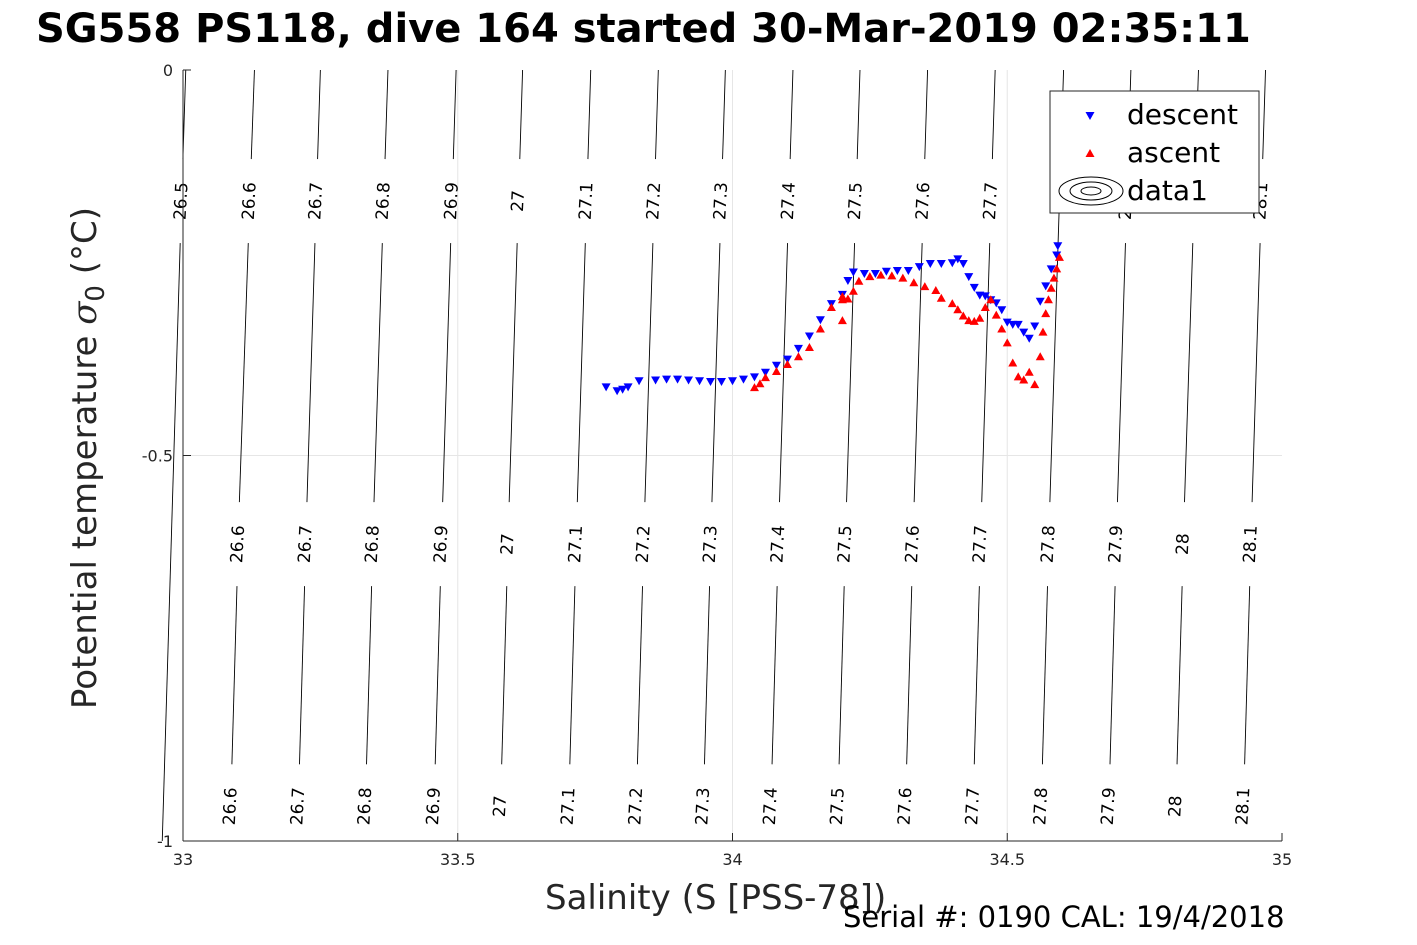 Image resolution: width=1417 pixels, height=945 pixels. What do you see at coordinates (165, 841) in the screenshot?
I see `y-tick-label: -1` at bounding box center [165, 841].